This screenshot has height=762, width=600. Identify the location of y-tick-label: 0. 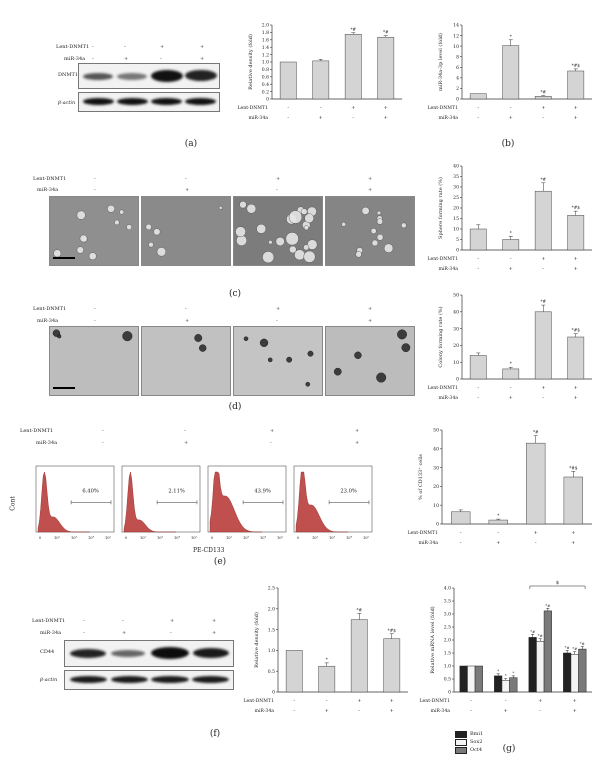
(457, 251).